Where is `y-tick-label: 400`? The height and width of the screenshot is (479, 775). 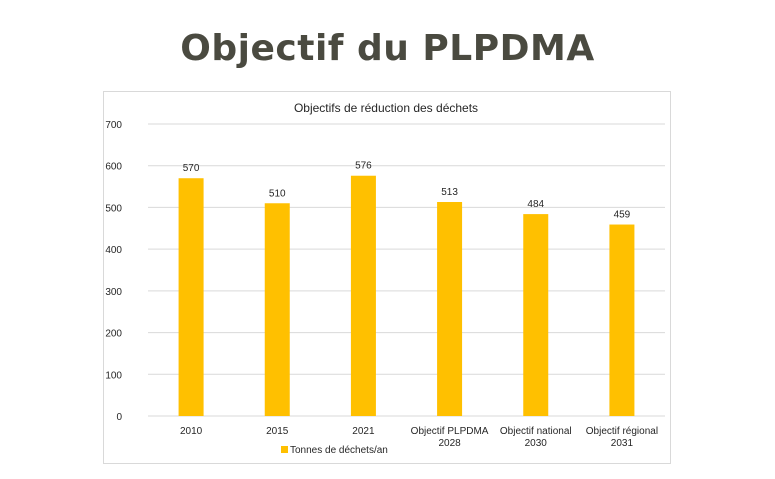 y-tick-label: 400 is located at coordinates (113, 250).